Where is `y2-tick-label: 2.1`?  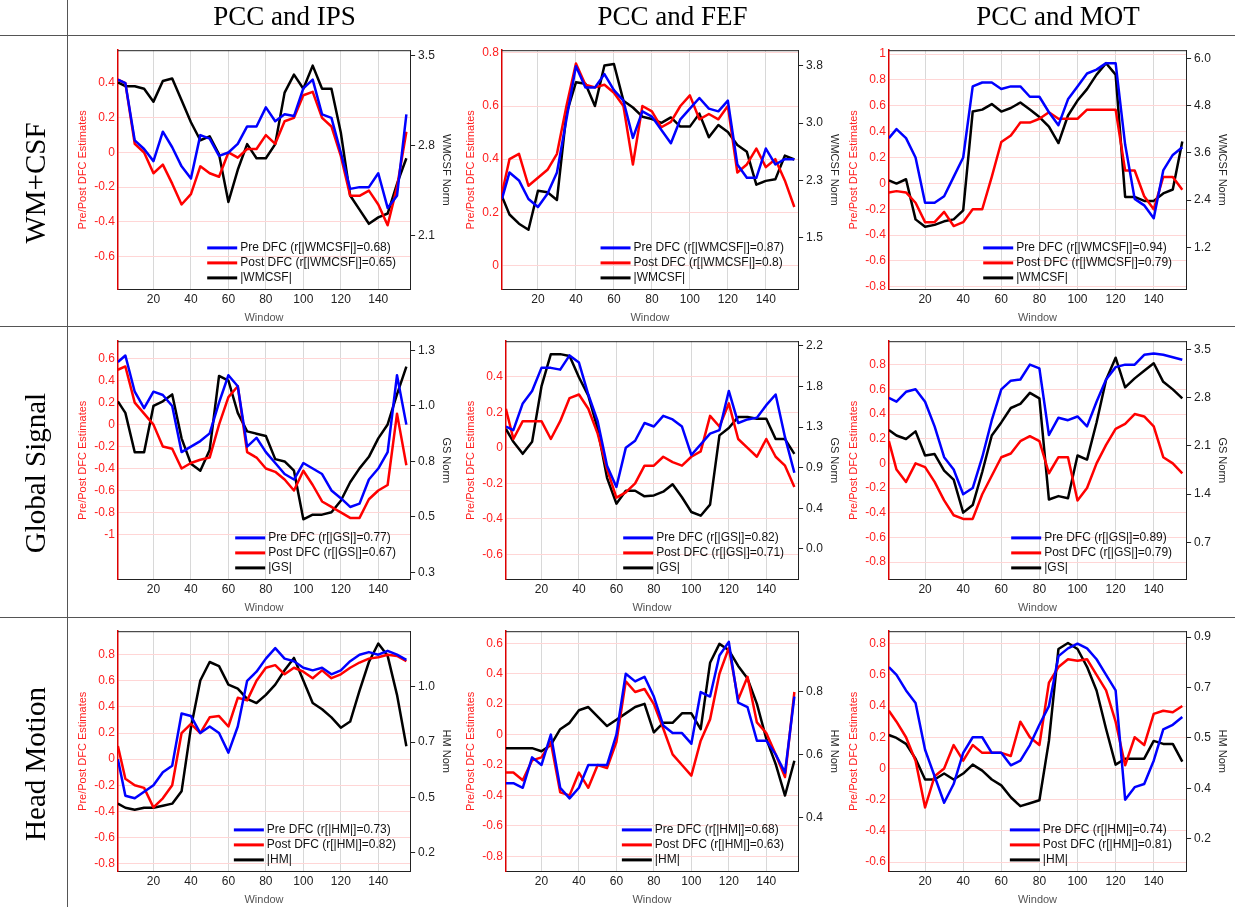
y2-tick-label: 2.1 is located at coordinates (427, 234).